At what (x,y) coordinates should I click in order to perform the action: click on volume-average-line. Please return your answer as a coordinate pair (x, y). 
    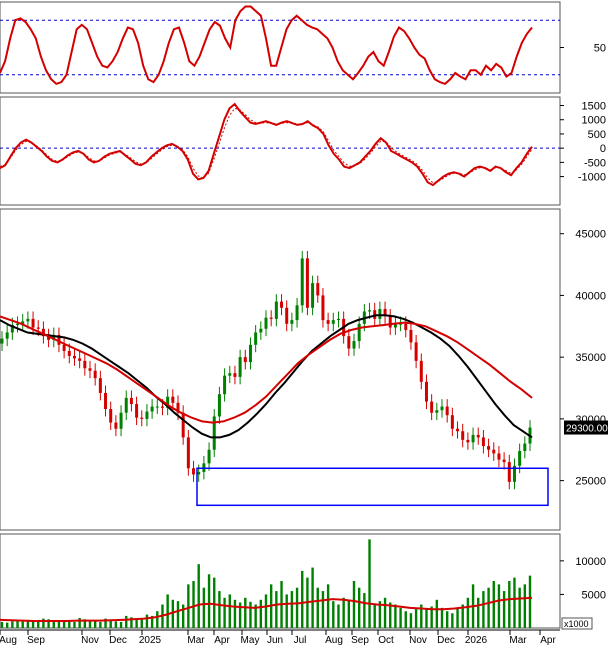
    Looking at the image, I should click on (266, 609).